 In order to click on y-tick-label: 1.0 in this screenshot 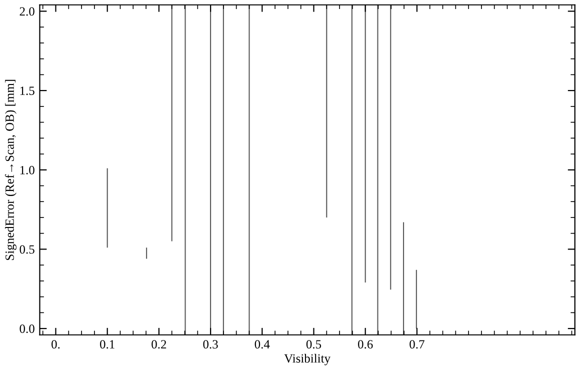, I will do `click(27, 170)`.